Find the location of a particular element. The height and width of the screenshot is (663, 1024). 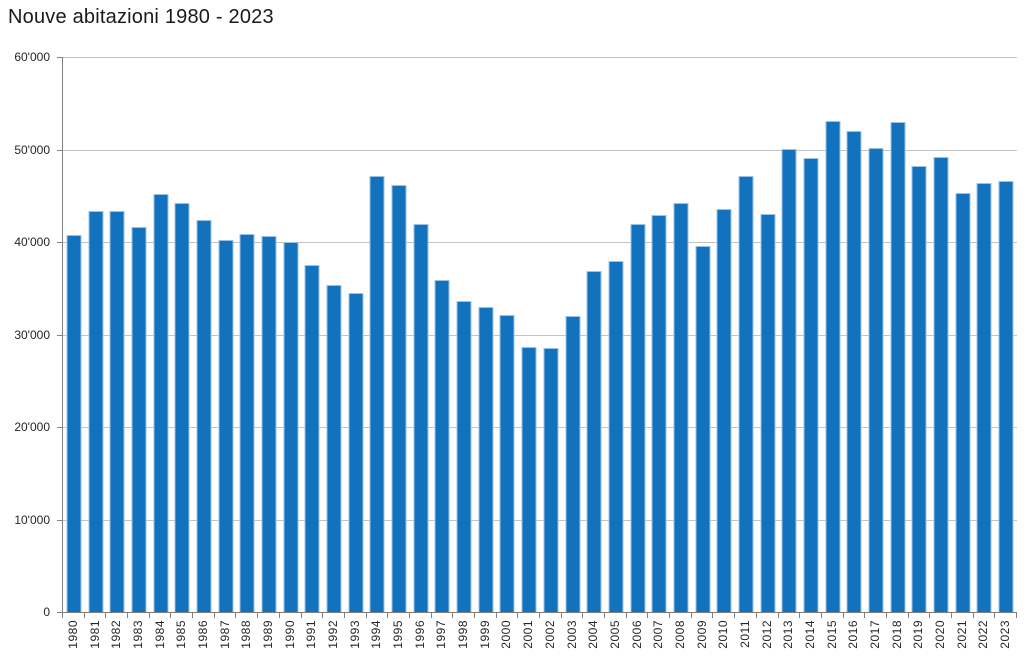

x-axis-tick-label: 1980 is located at coordinates (72, 634).